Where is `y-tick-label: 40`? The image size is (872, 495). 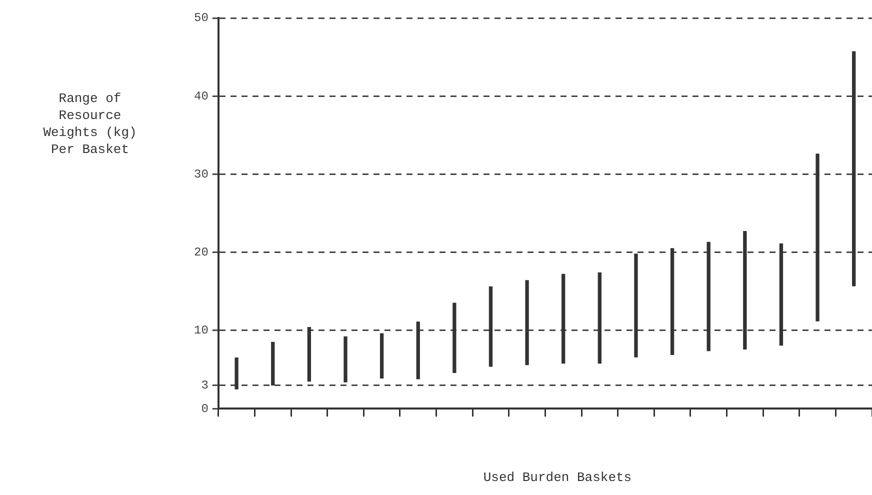 y-tick-label: 40 is located at coordinates (201, 96).